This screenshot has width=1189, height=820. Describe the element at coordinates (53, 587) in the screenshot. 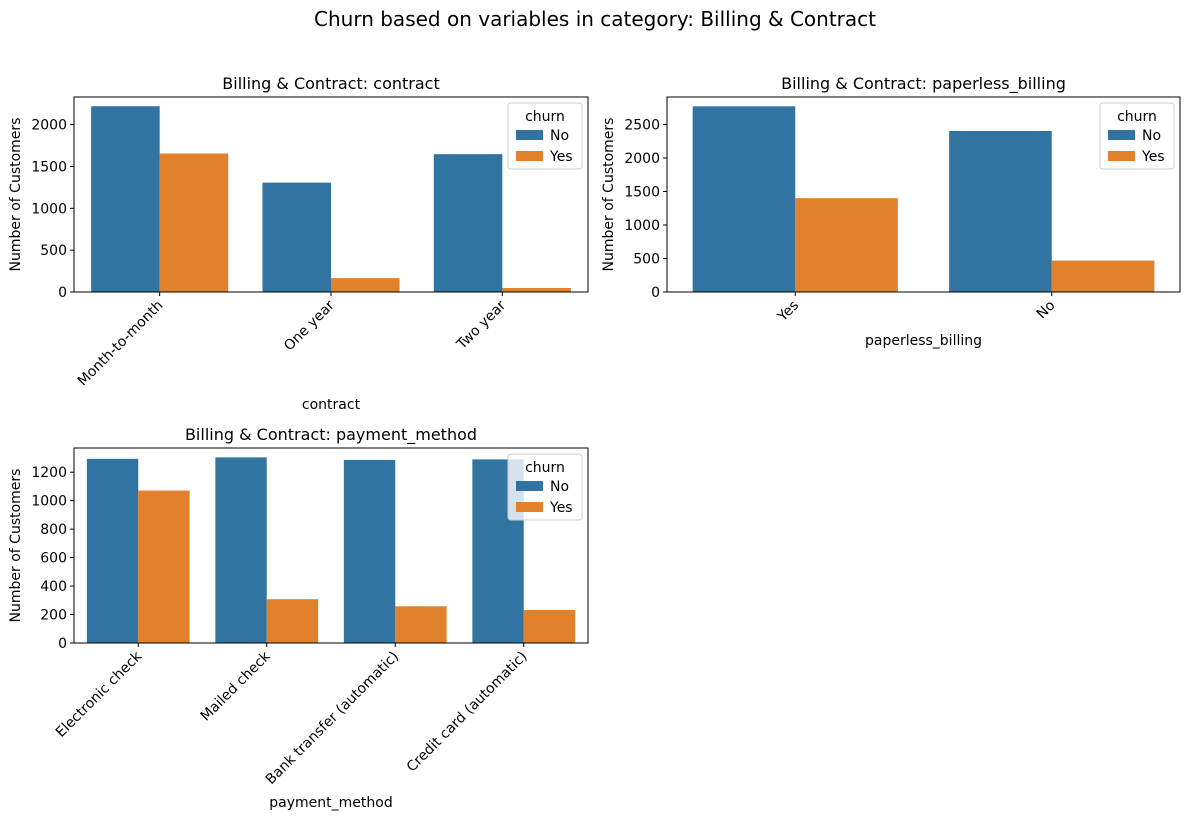

I see `y-tick-label: 400` at that location.